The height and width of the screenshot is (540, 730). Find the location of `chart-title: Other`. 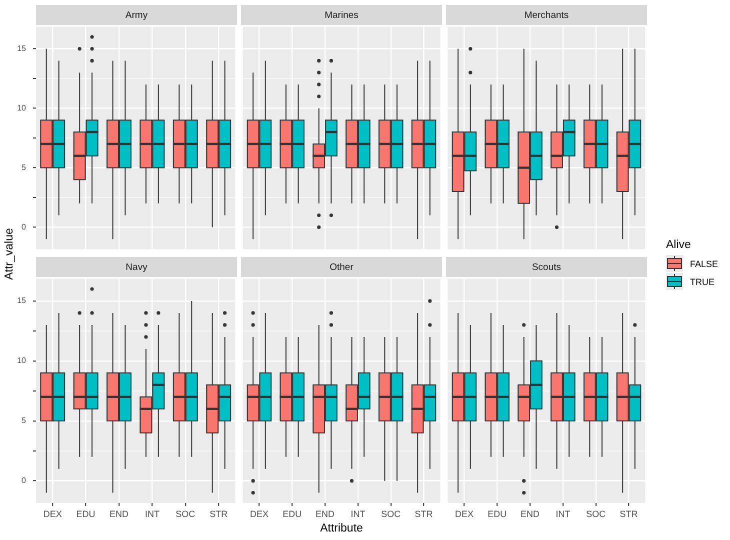

chart-title: Other is located at coordinates (341, 267).